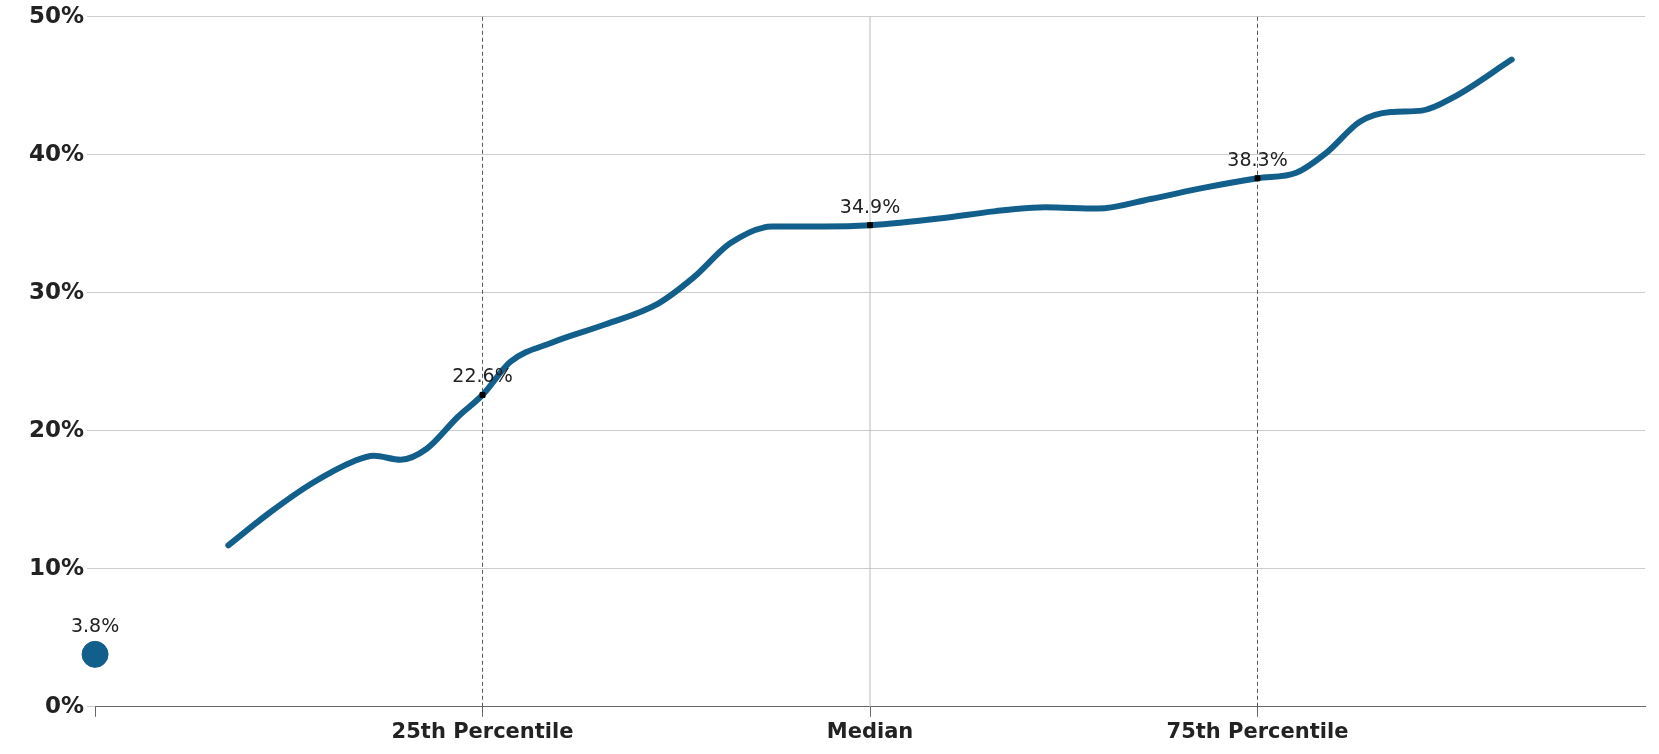  Describe the element at coordinates (56, 566) in the screenshot. I see `y-tick-label: 10%` at that location.